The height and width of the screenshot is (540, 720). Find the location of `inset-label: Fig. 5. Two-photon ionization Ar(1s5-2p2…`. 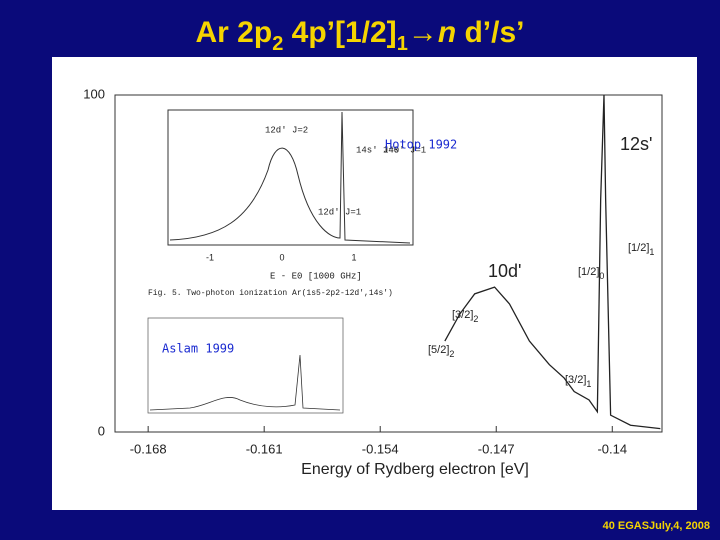

inset-label: Fig. 5. Two-photon ionization Ar(1s5-2p2… is located at coordinates (270, 293).